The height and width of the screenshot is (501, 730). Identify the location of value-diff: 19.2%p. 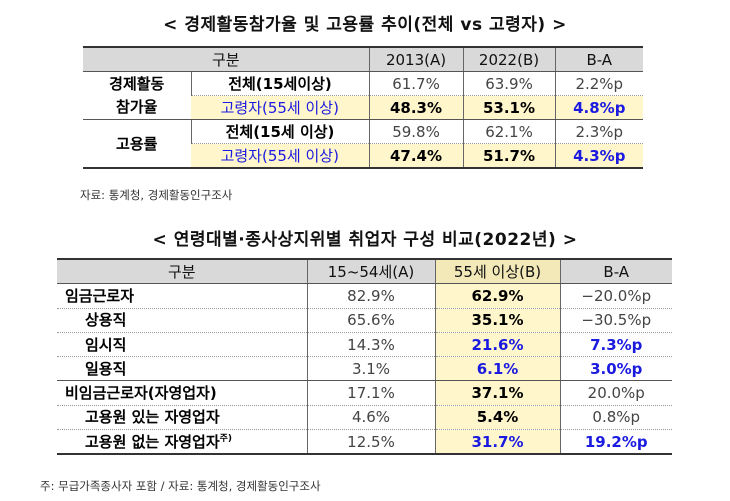
(615, 442).